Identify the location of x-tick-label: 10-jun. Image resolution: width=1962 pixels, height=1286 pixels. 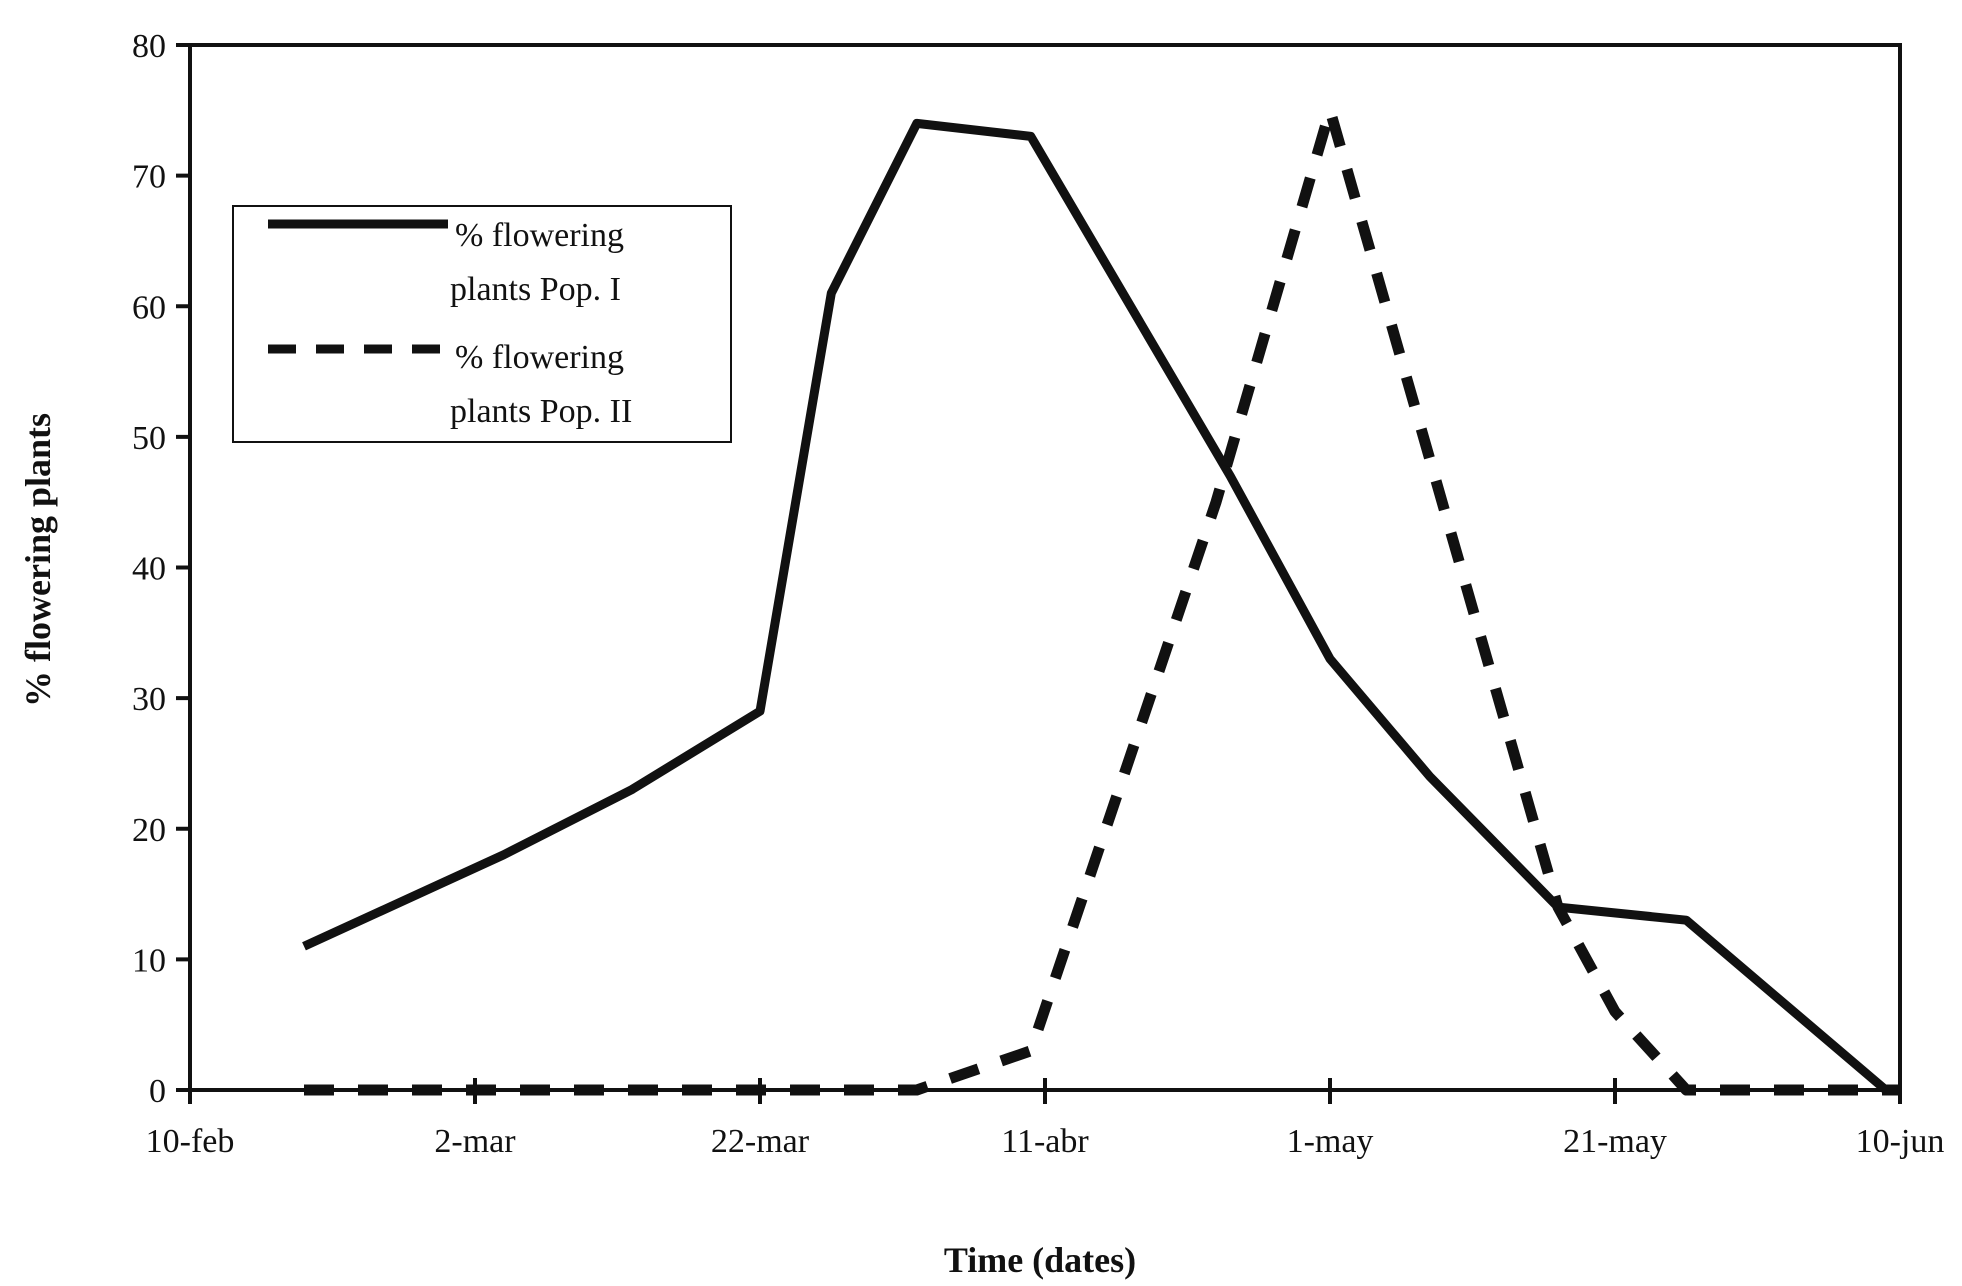
(1900, 1141).